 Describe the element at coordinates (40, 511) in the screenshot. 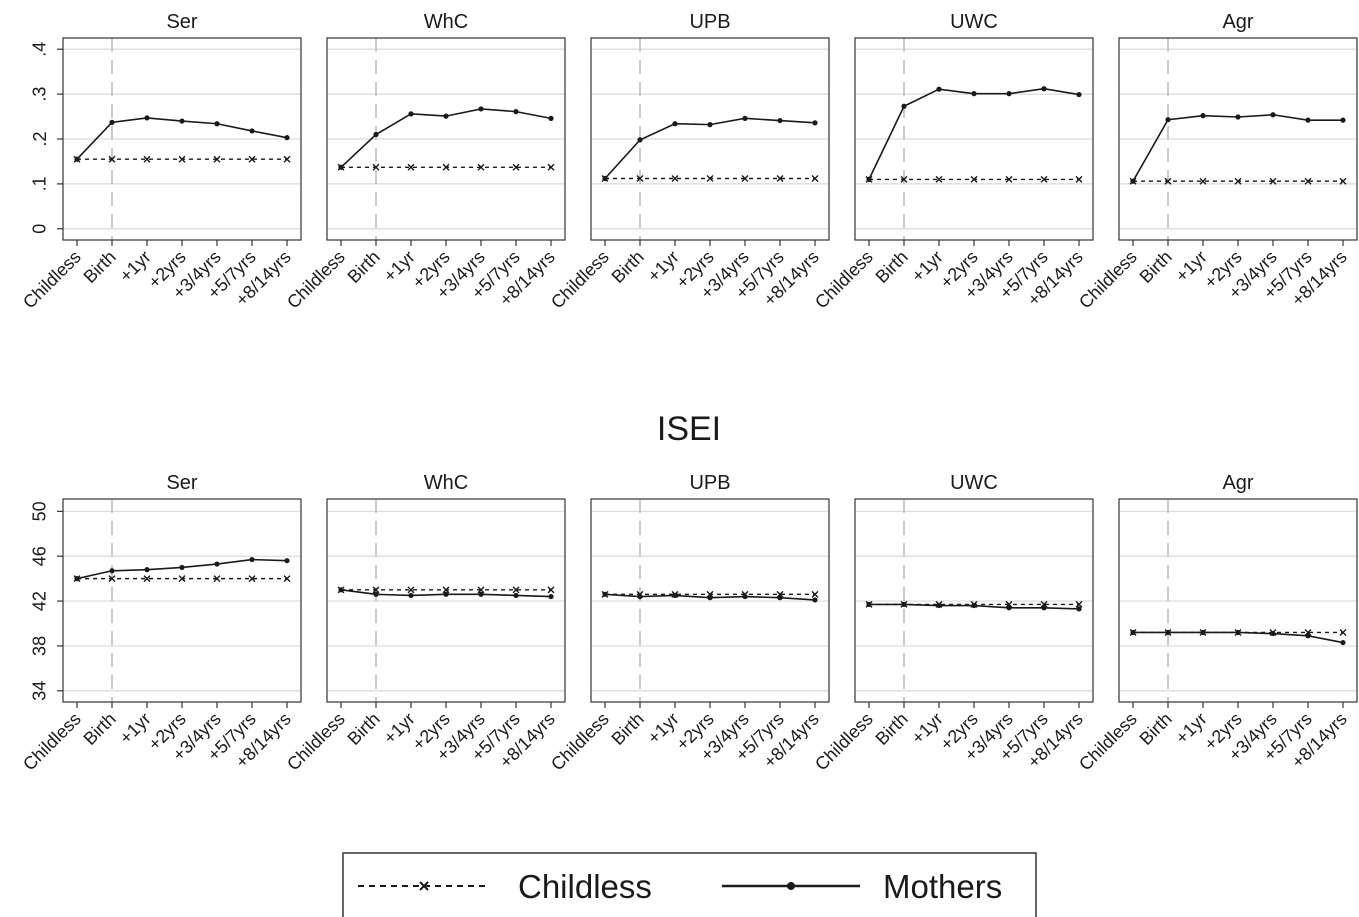

I see `y-tick-label: 50` at that location.